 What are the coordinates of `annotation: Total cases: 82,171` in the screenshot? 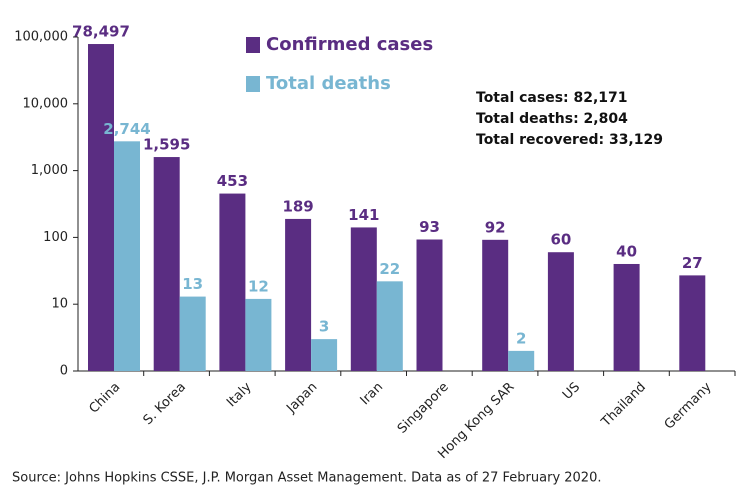 It's located at (552, 98).